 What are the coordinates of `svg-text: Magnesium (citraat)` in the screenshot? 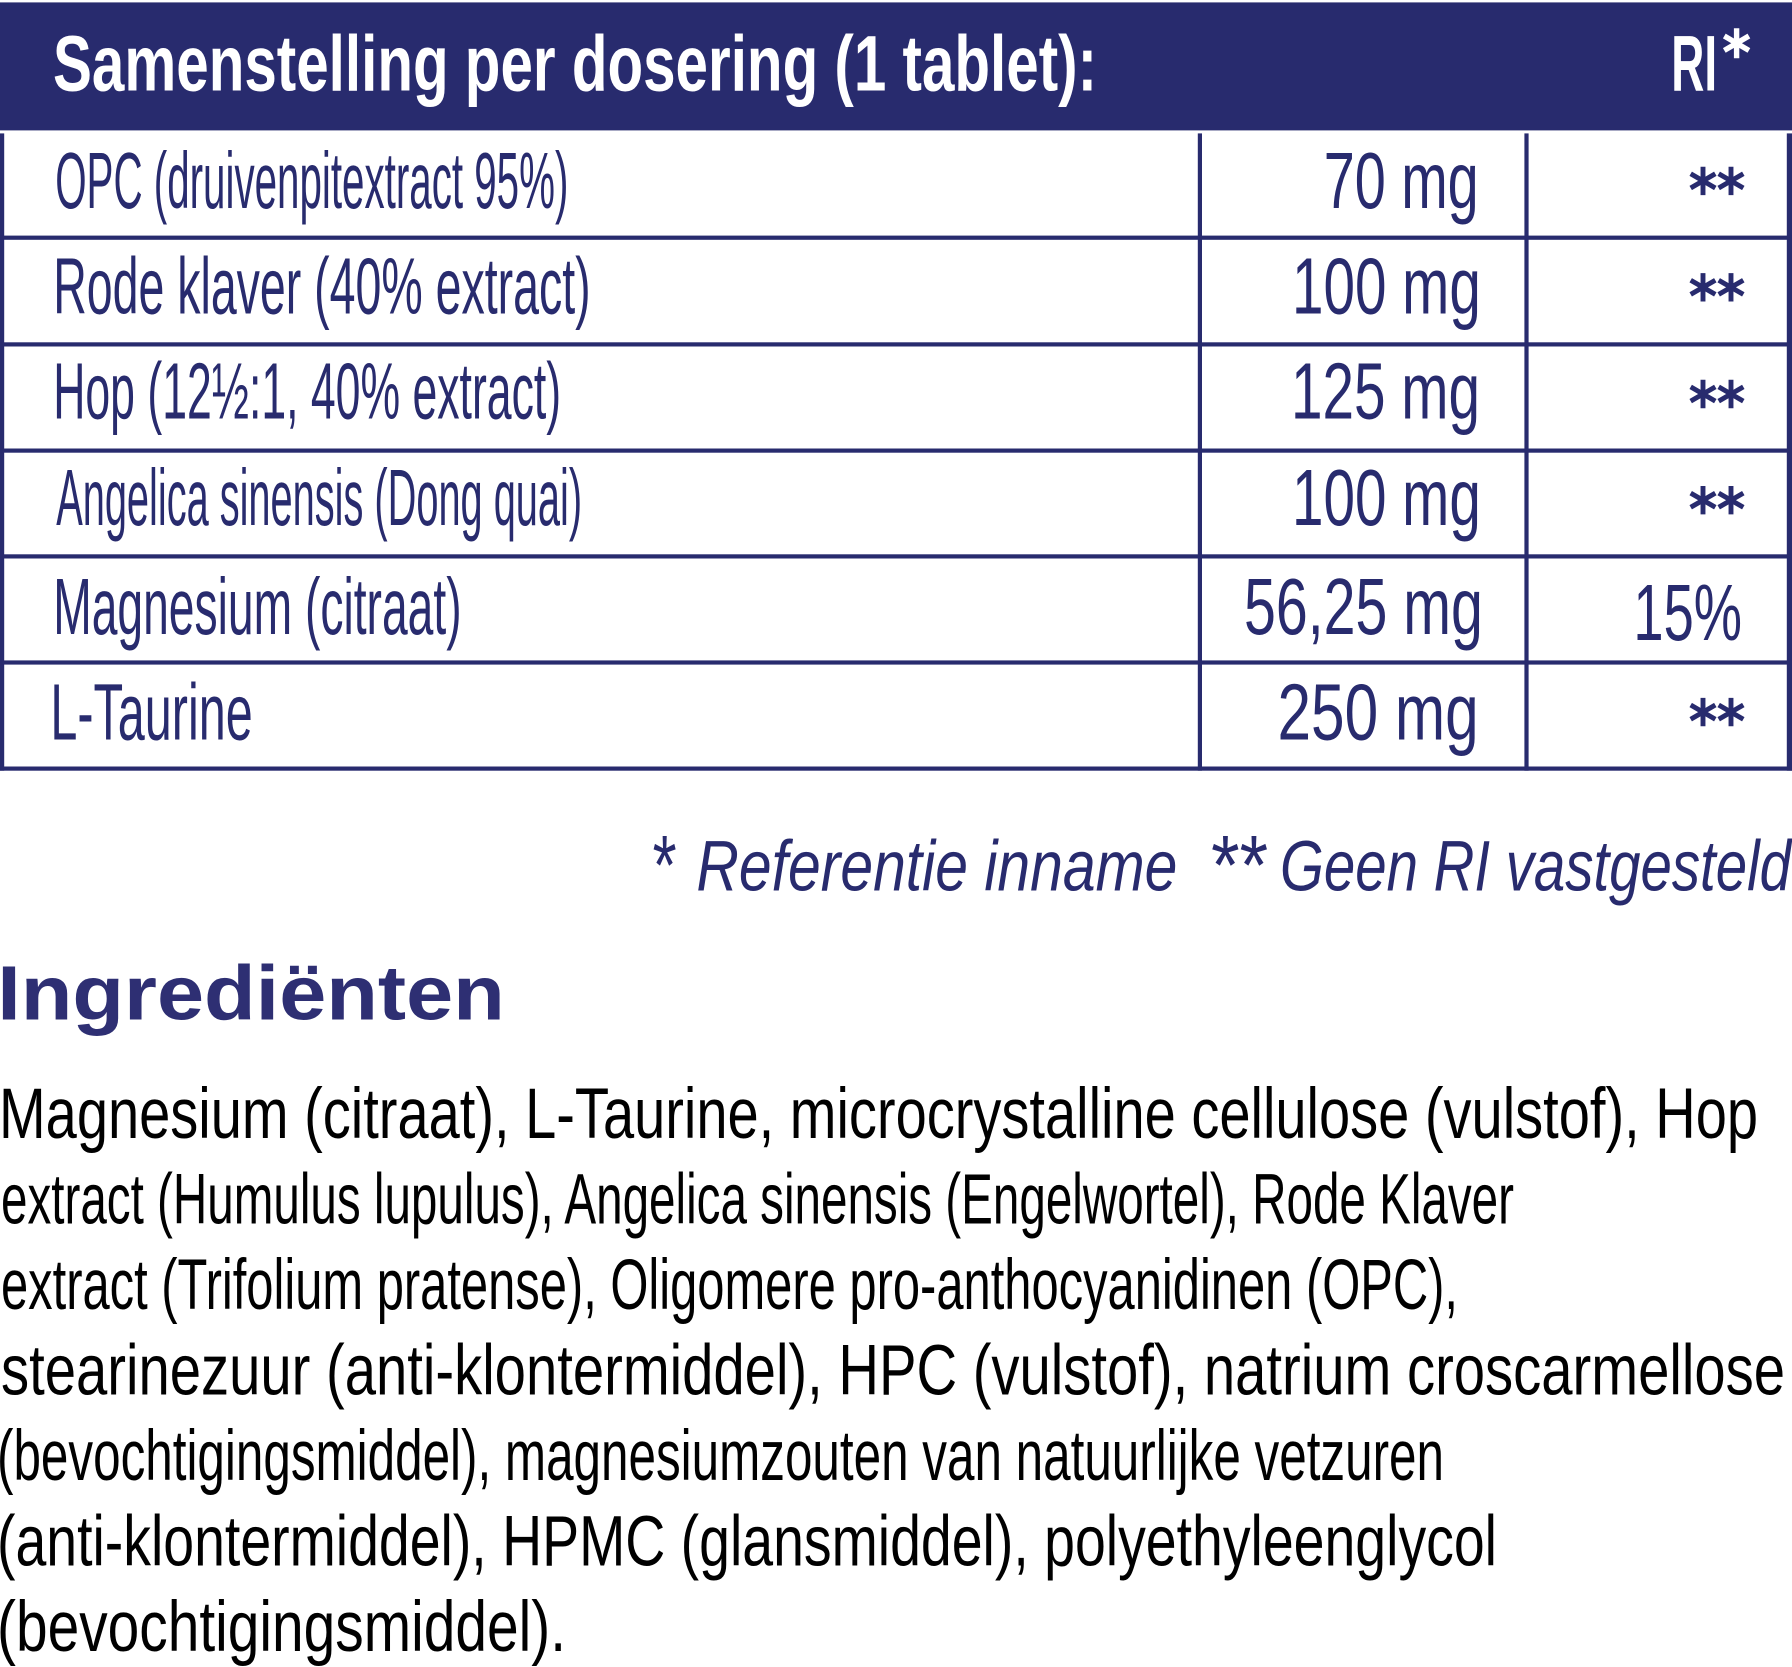 It's located at (257, 606).